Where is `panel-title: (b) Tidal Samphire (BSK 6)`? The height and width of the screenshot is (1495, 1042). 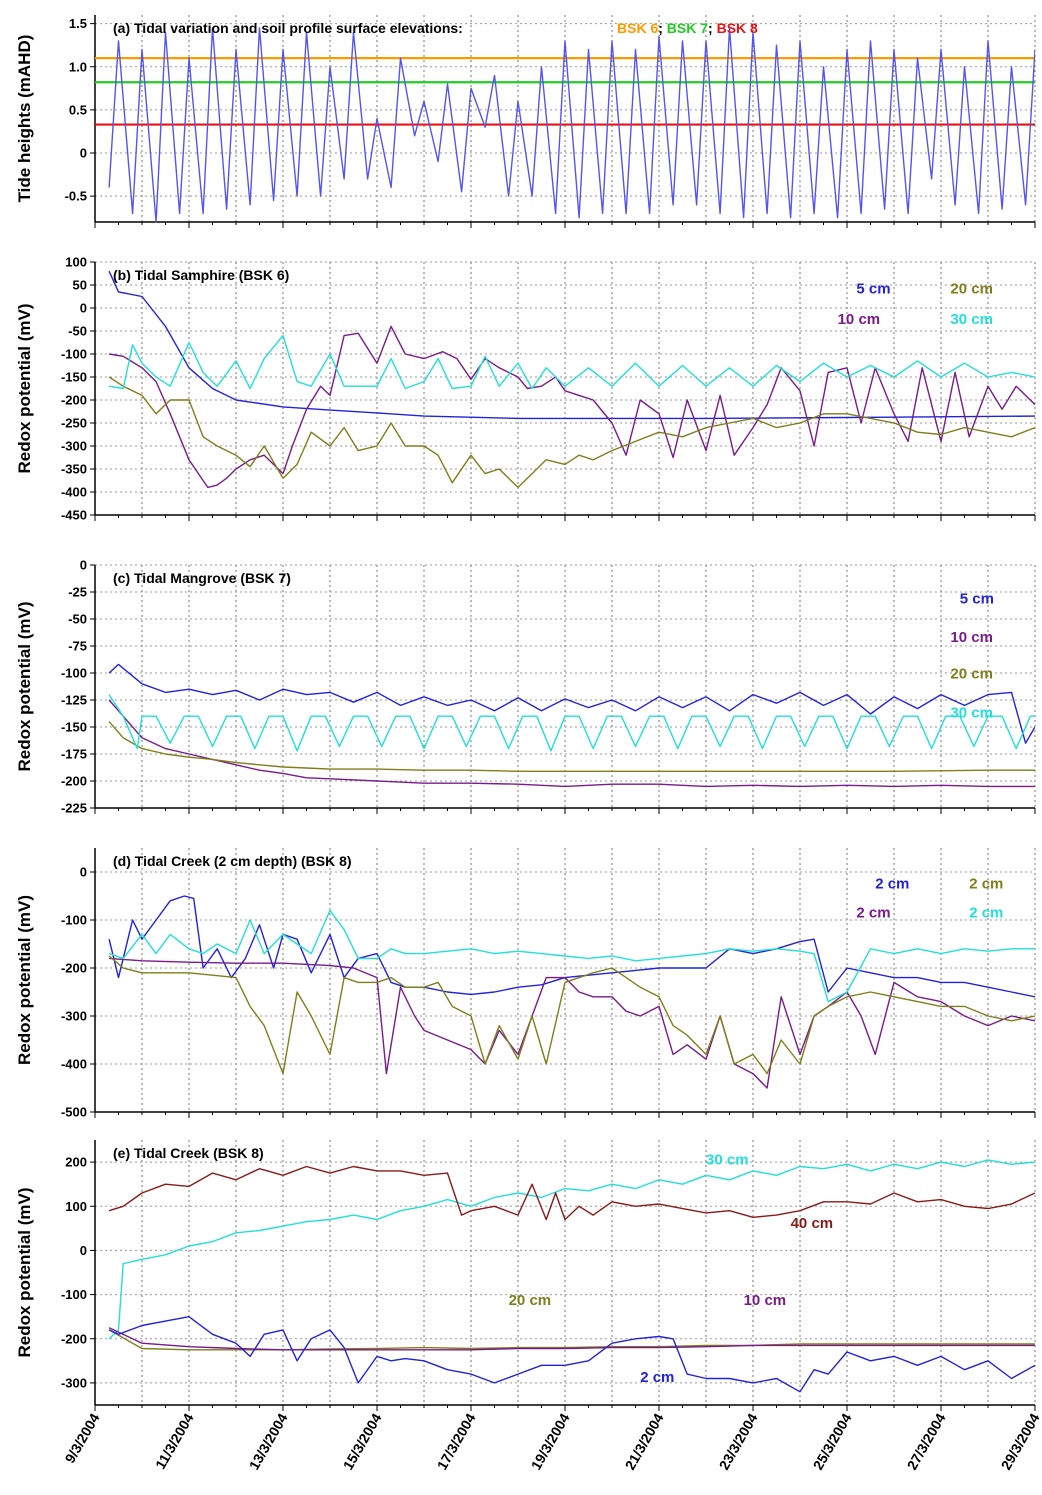 panel-title: (b) Tidal Samphire (BSK 6) is located at coordinates (201, 275).